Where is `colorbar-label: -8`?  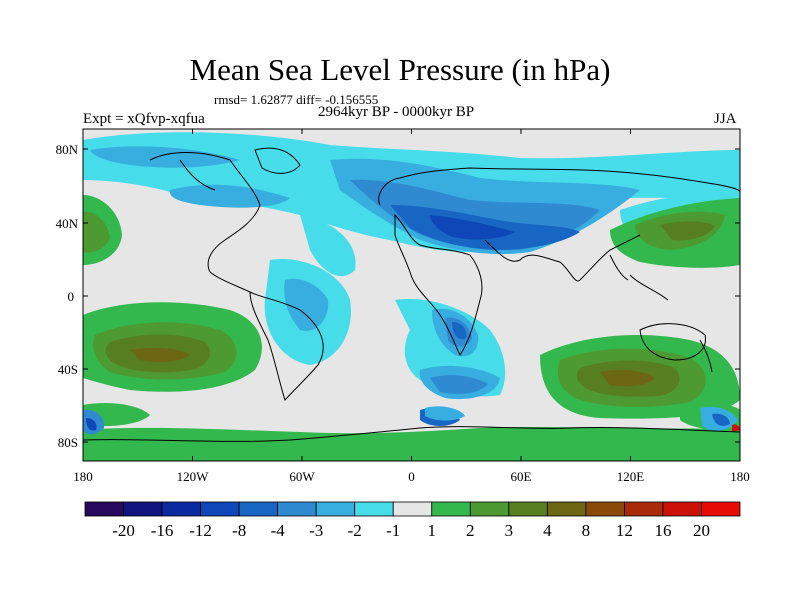 colorbar-label: -8 is located at coordinates (239, 530).